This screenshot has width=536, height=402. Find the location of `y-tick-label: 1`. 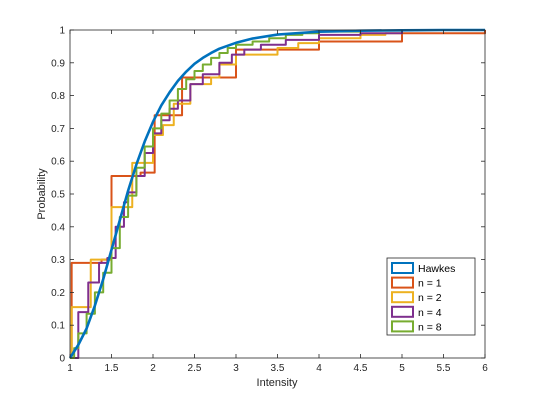

y-tick-label: 1 is located at coordinates (62, 31).